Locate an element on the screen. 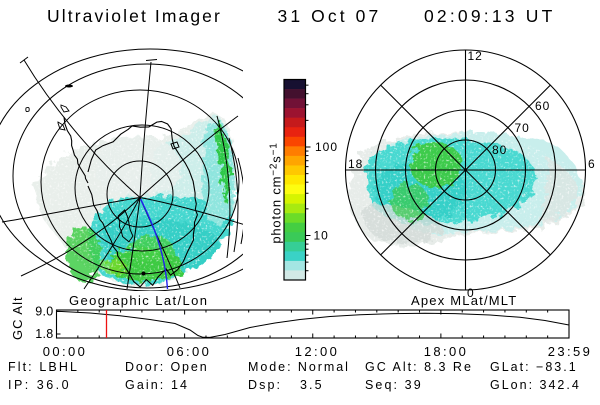  svg-text: 12 is located at coordinates (475, 56).